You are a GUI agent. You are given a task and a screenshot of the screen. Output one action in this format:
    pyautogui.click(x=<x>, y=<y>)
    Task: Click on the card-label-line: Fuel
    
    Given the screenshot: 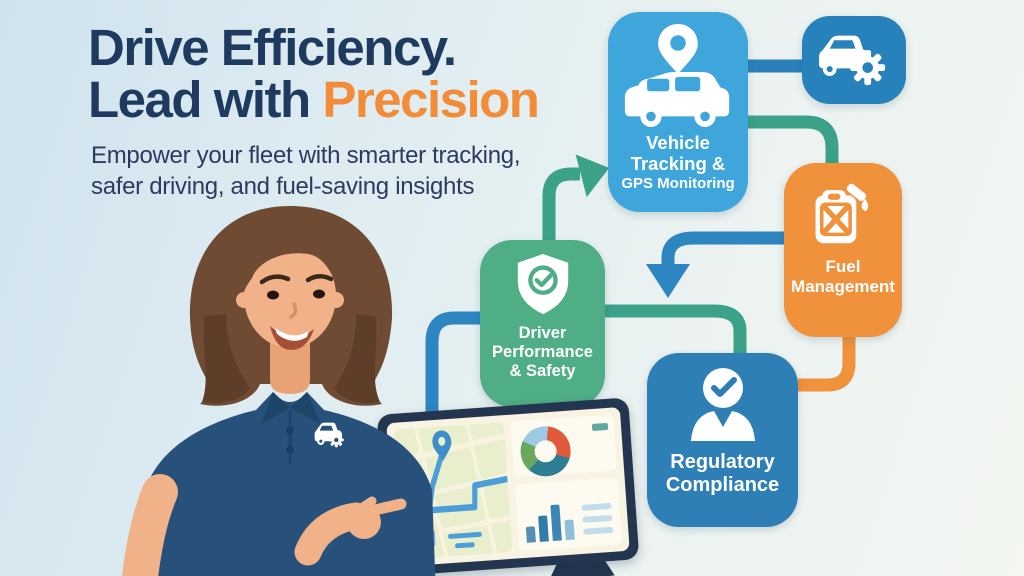 What is the action you would take?
    pyautogui.click(x=843, y=266)
    